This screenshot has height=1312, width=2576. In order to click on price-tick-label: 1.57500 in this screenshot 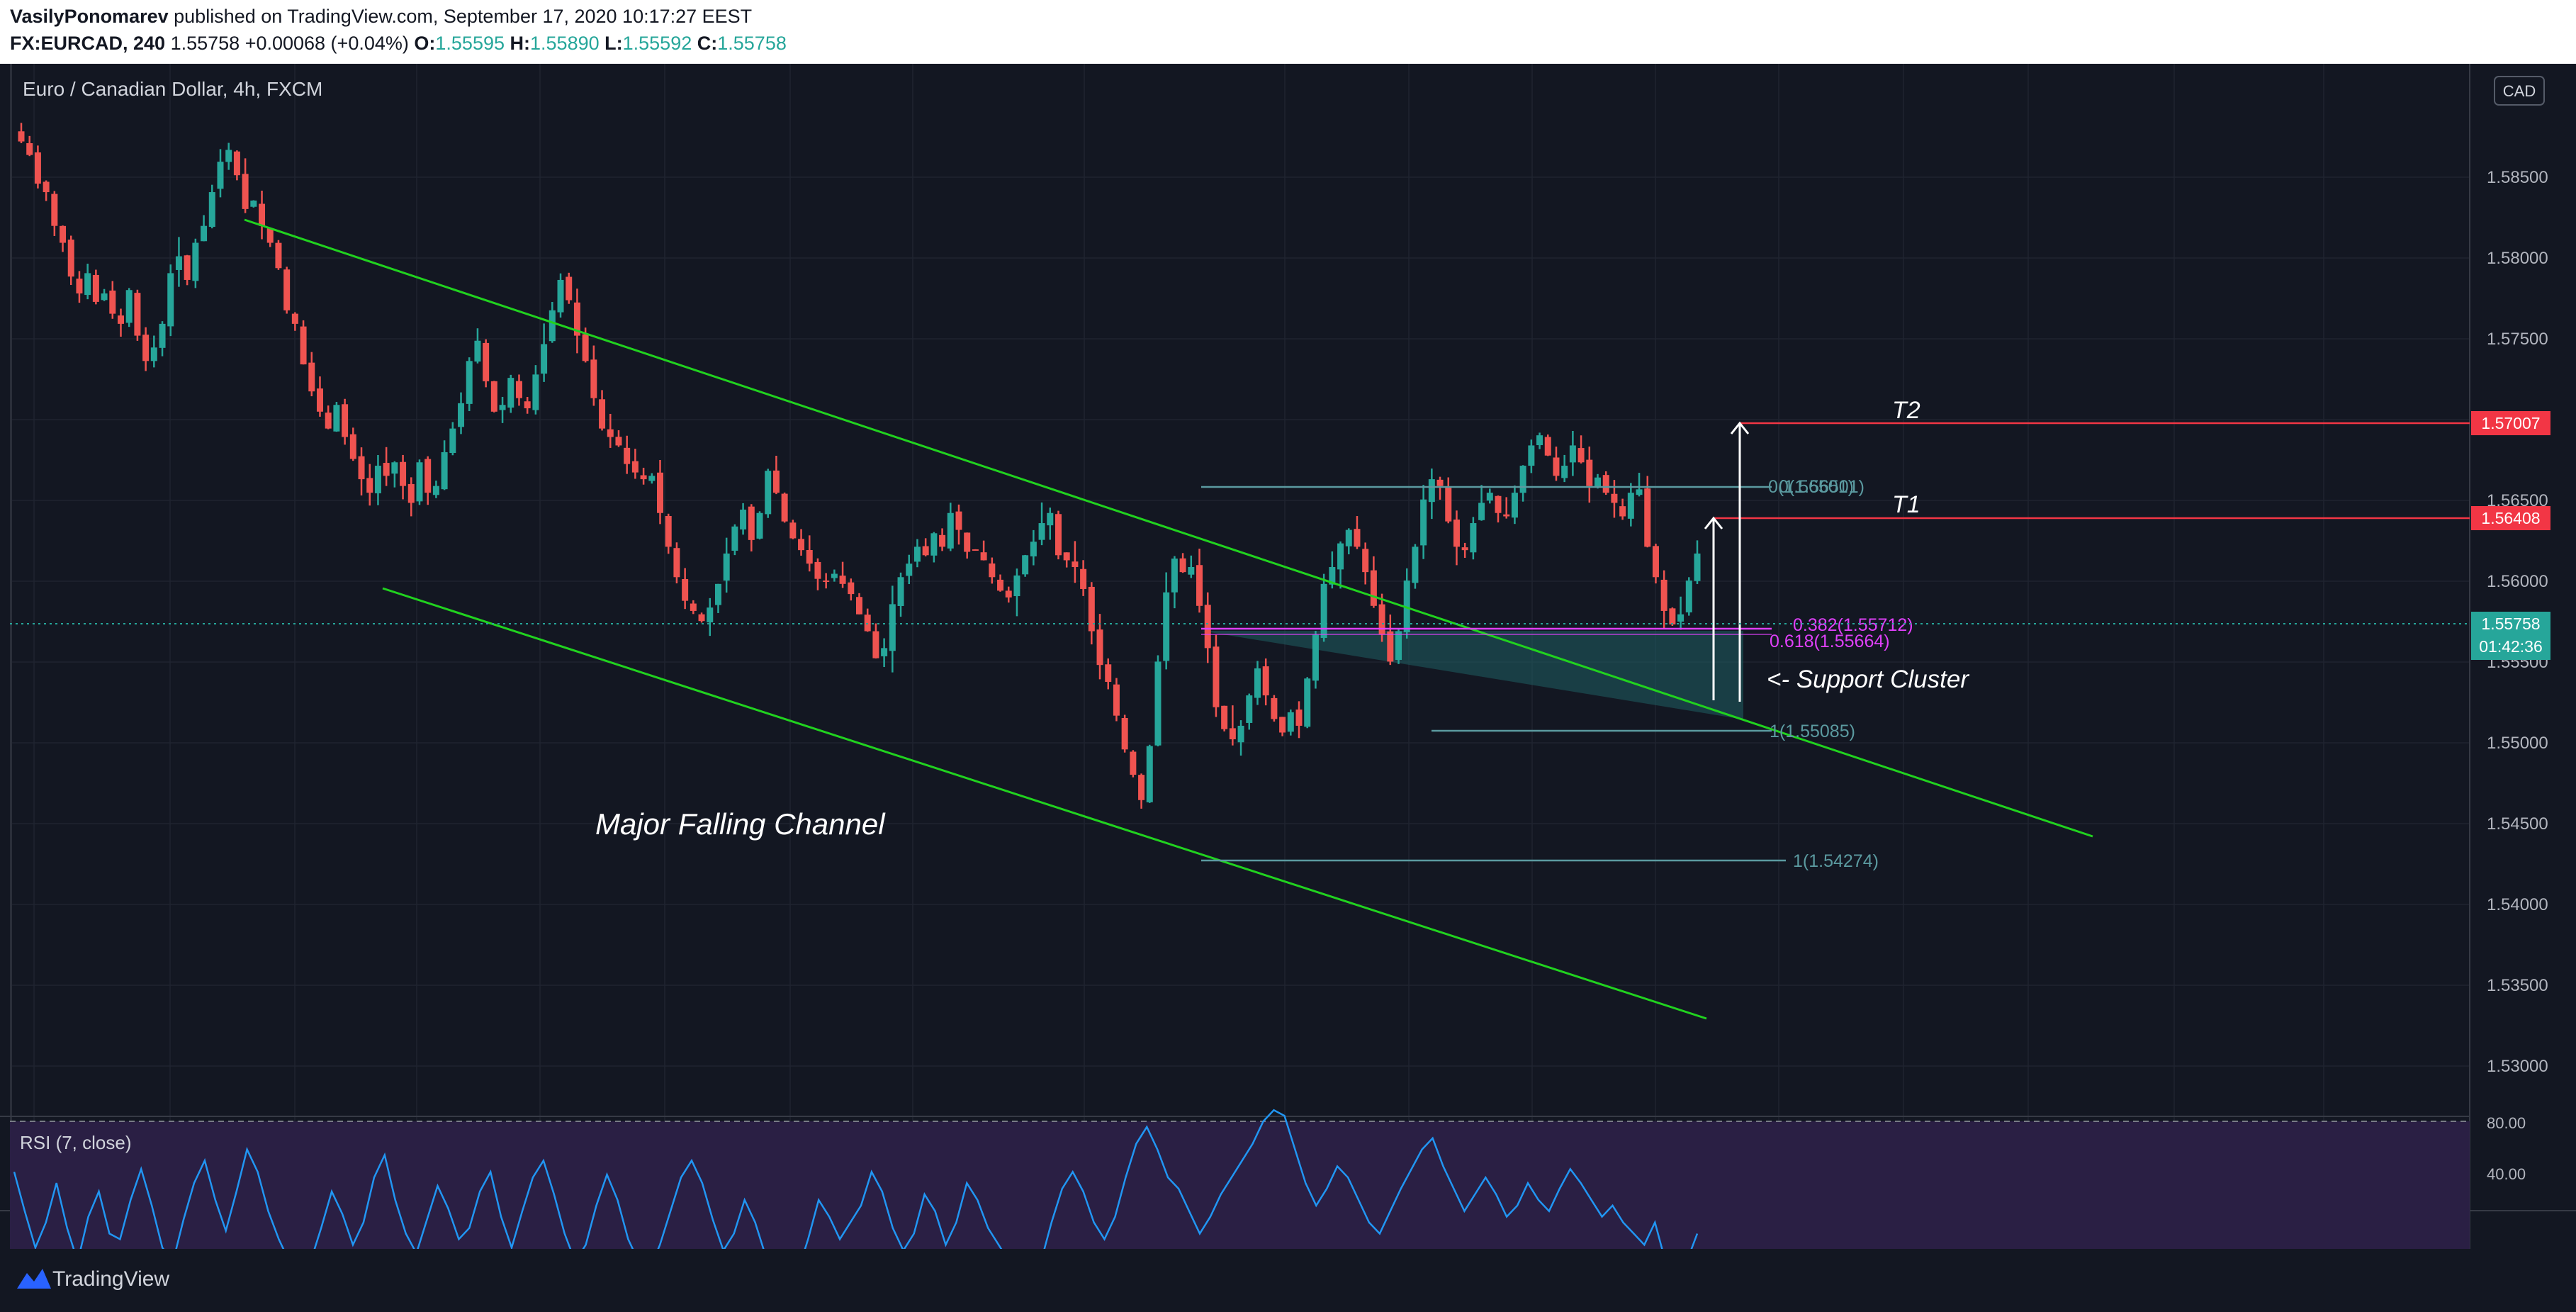, I will do `click(2517, 339)`.